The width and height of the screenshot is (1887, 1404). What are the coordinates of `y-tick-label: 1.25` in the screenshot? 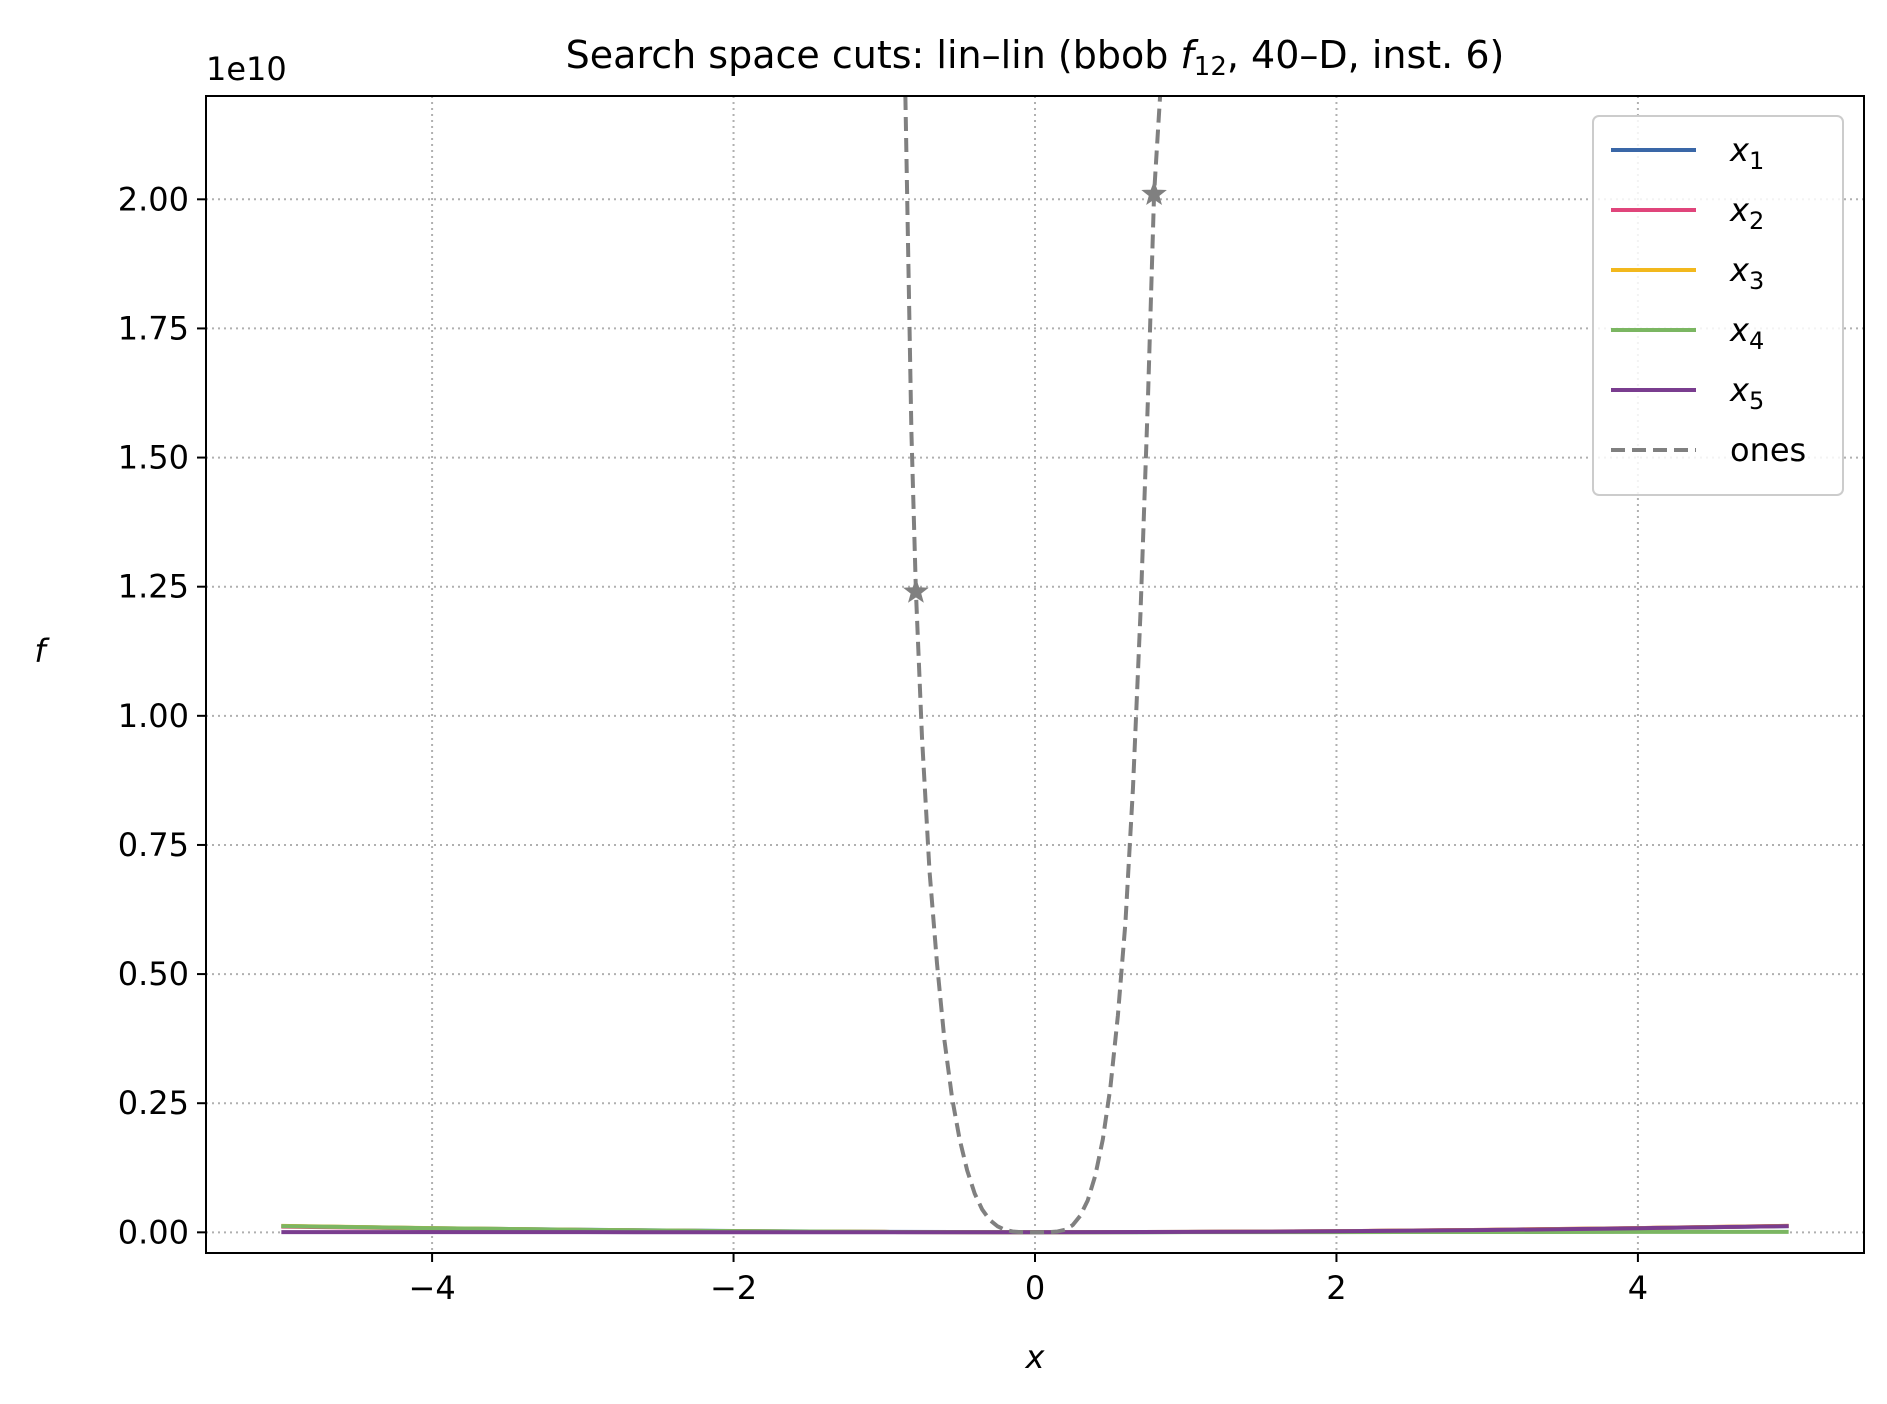 It's located at (153, 587).